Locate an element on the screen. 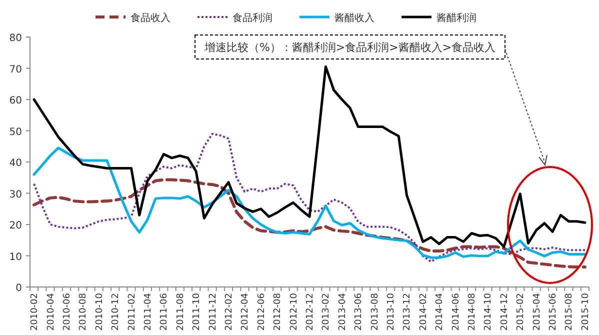 The height and width of the screenshot is (335, 599). x-tick-label: 2012-08 is located at coordinates (278, 311).